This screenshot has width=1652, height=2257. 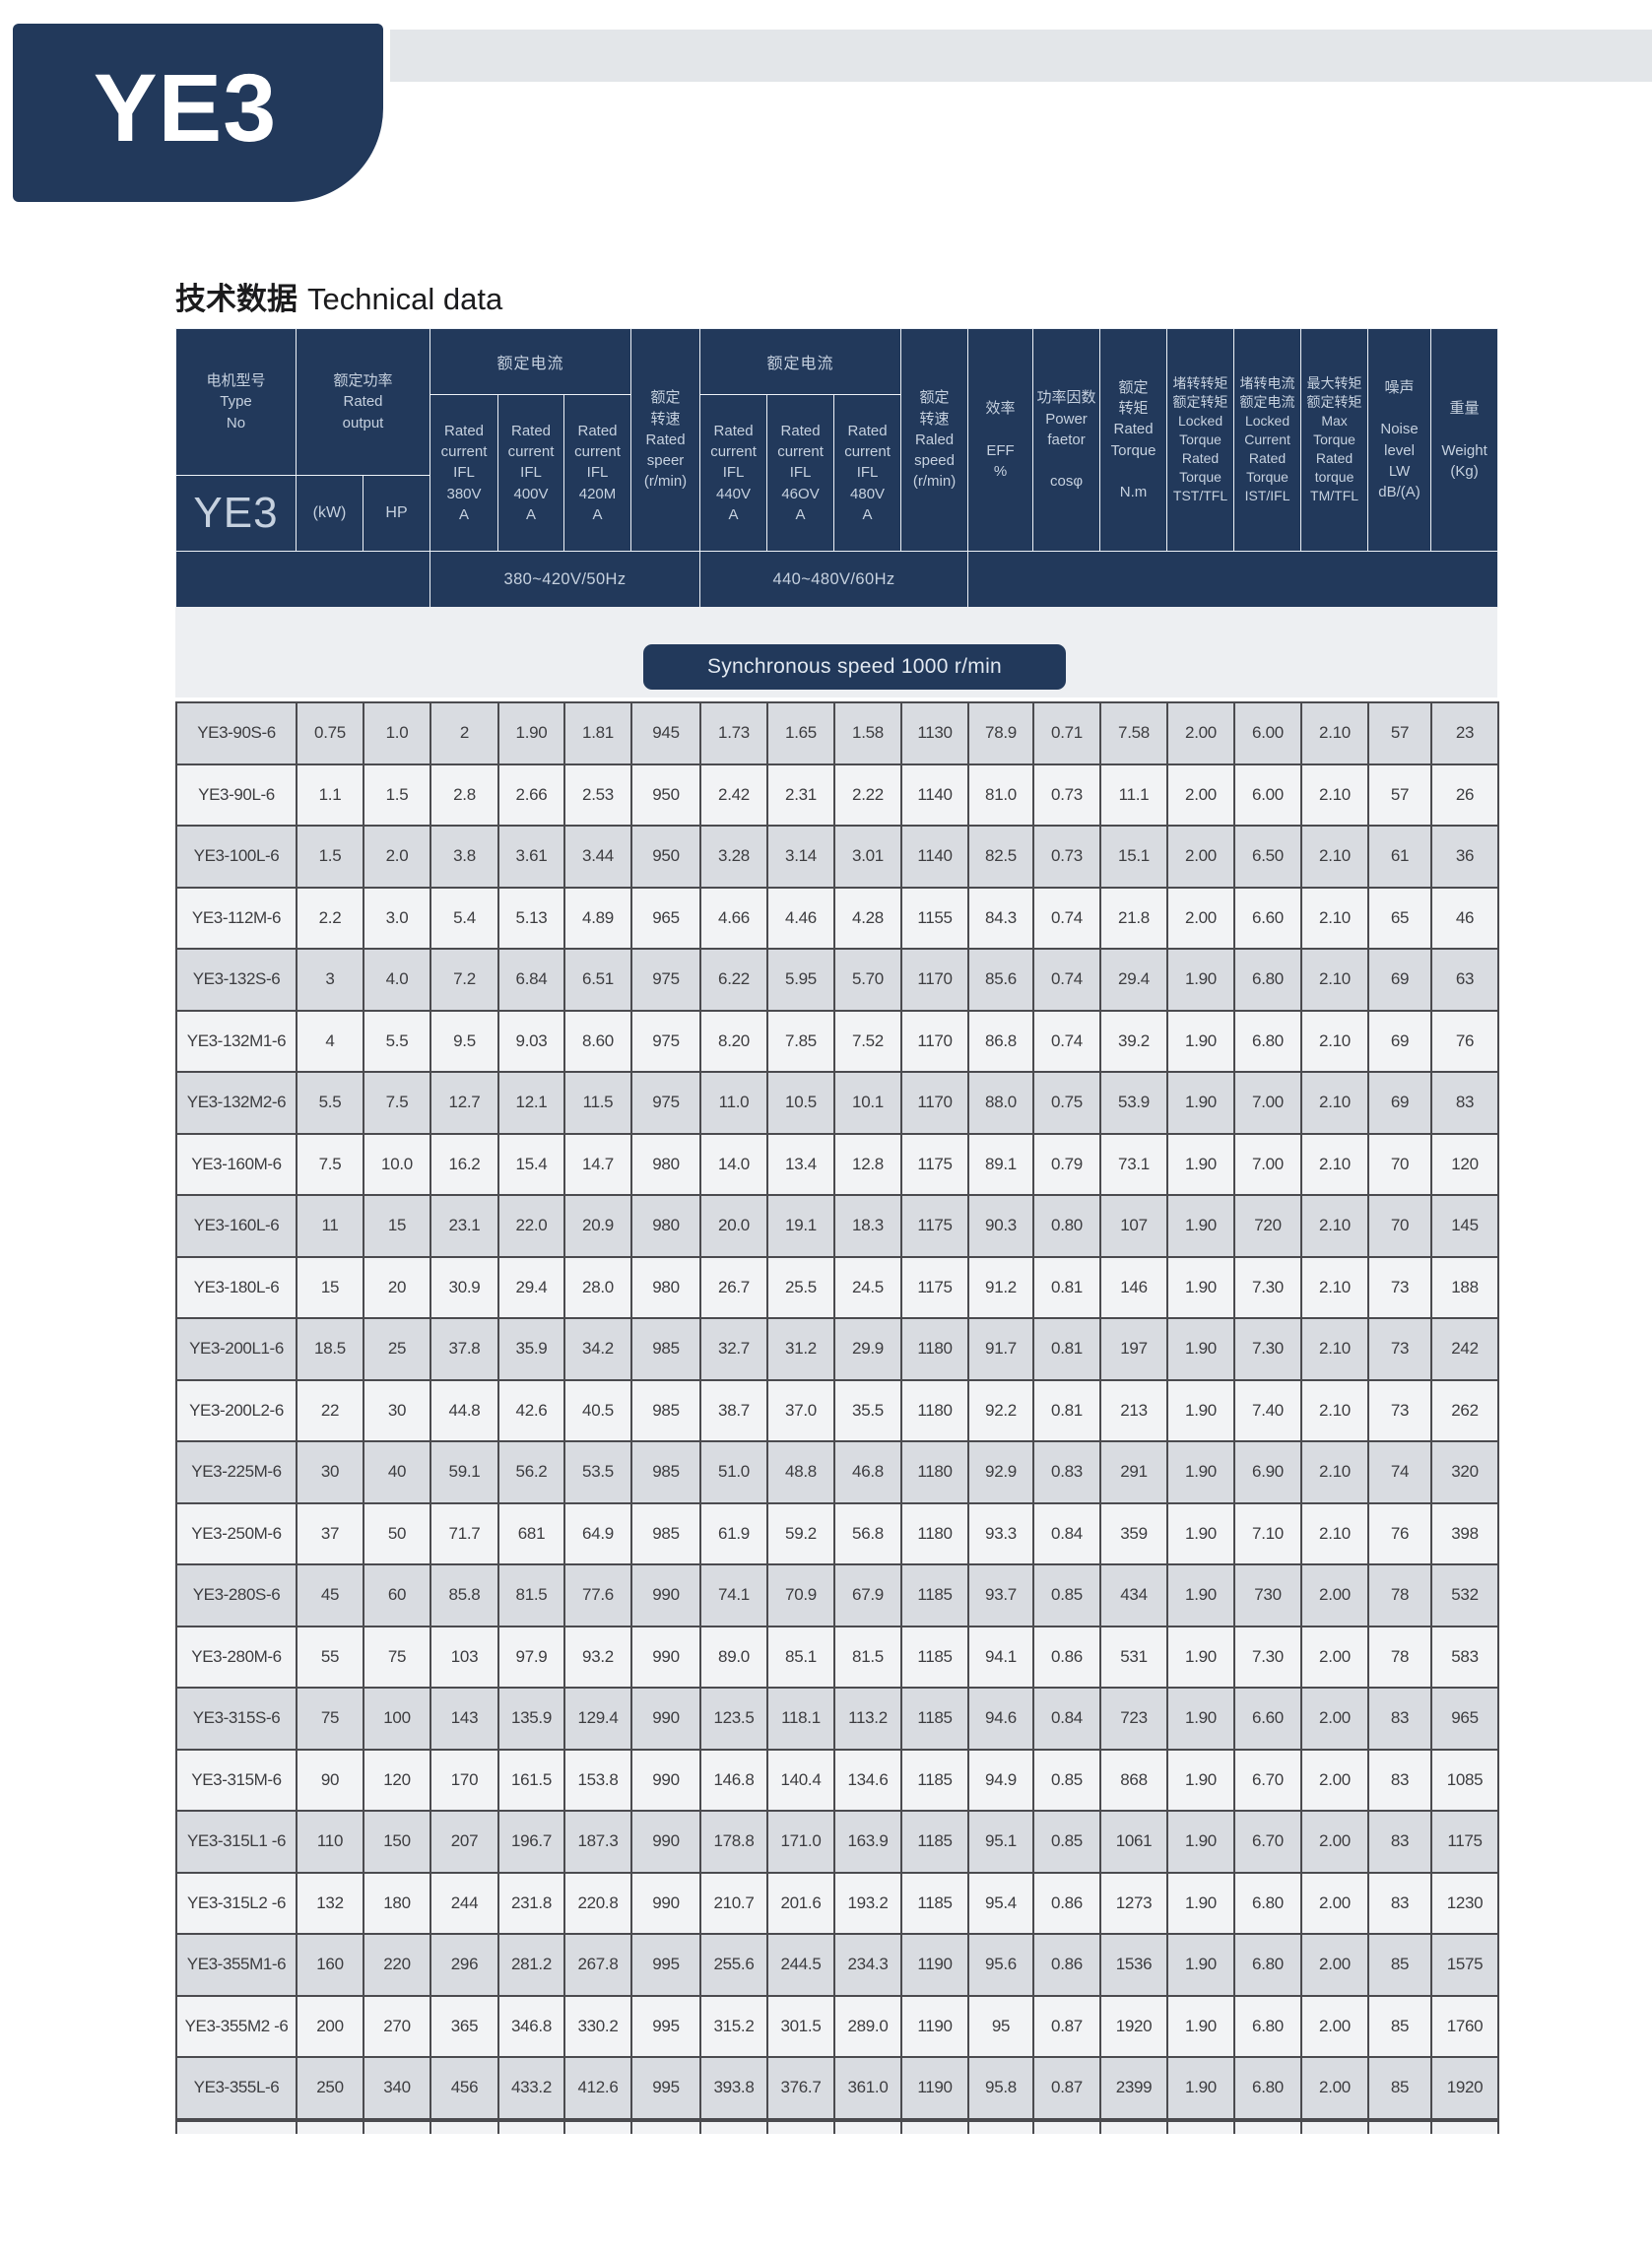 What do you see at coordinates (733, 473) in the screenshot?
I see `col-header-current-440v: Rated current IFL 440V A` at bounding box center [733, 473].